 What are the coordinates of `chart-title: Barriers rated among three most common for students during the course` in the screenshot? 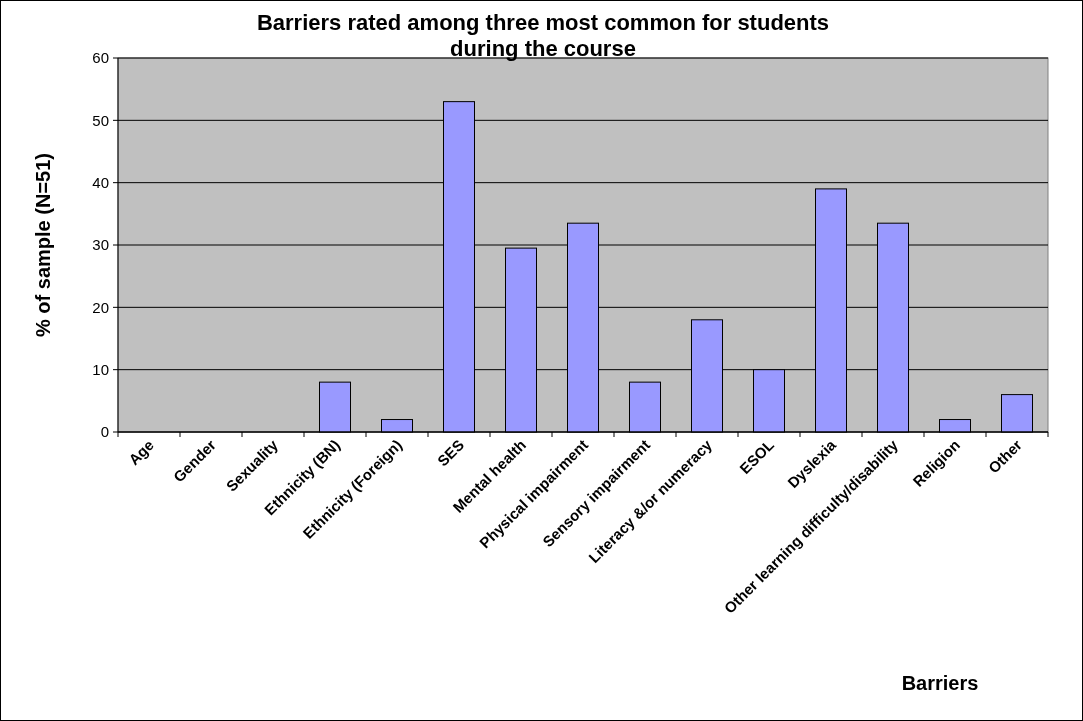 It's located at (543, 35).